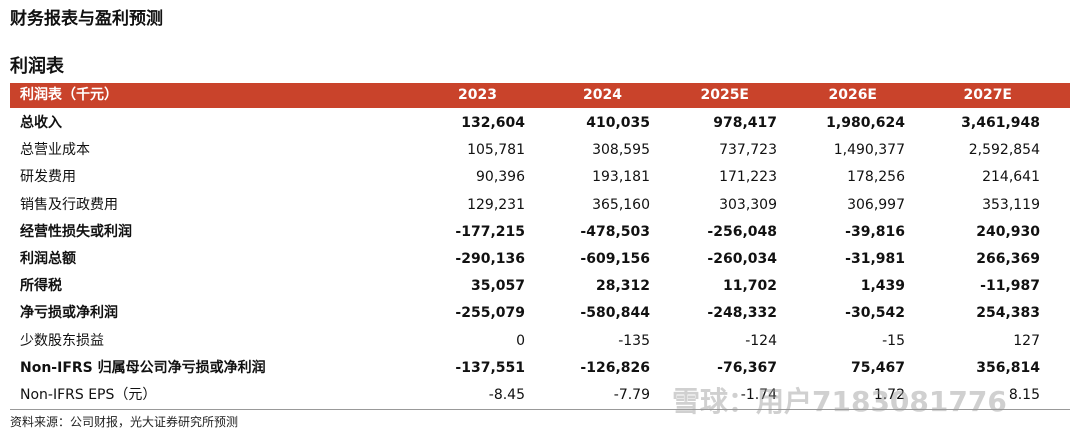 This screenshot has height=434, width=1080. Describe the element at coordinates (76, 231) in the screenshot. I see `row-label: 经营性损失或利润` at that location.